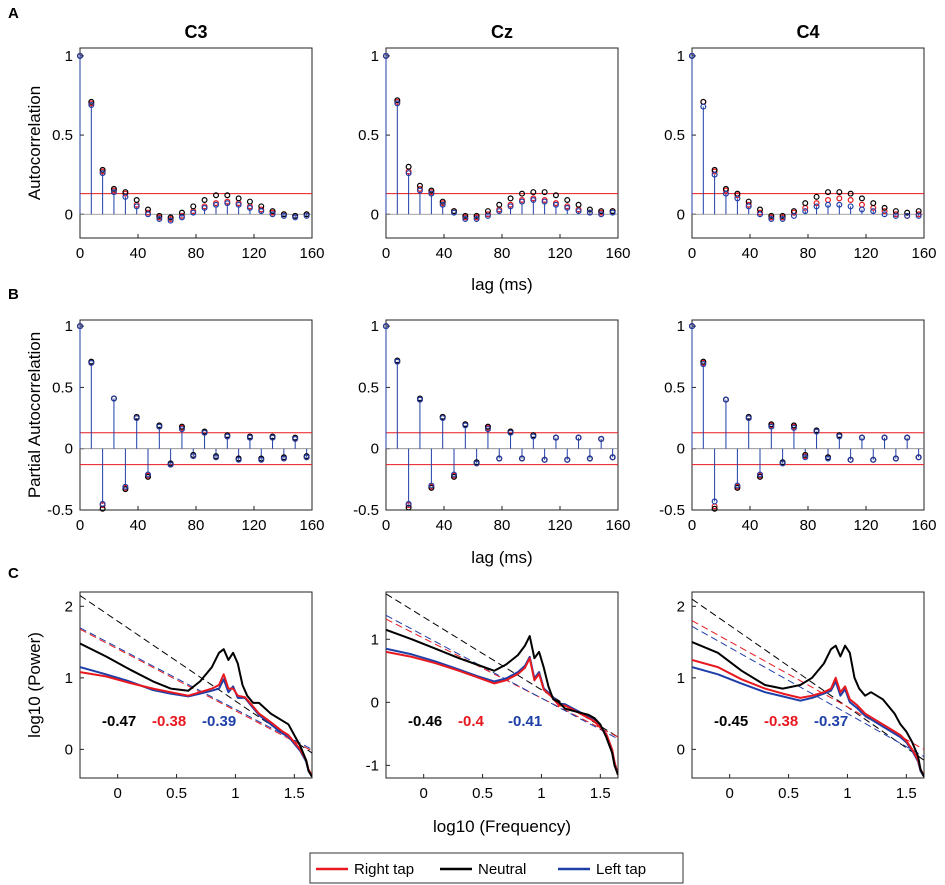  Describe the element at coordinates (621, 869) in the screenshot. I see `legend-left-tap-label: Left tap` at that location.